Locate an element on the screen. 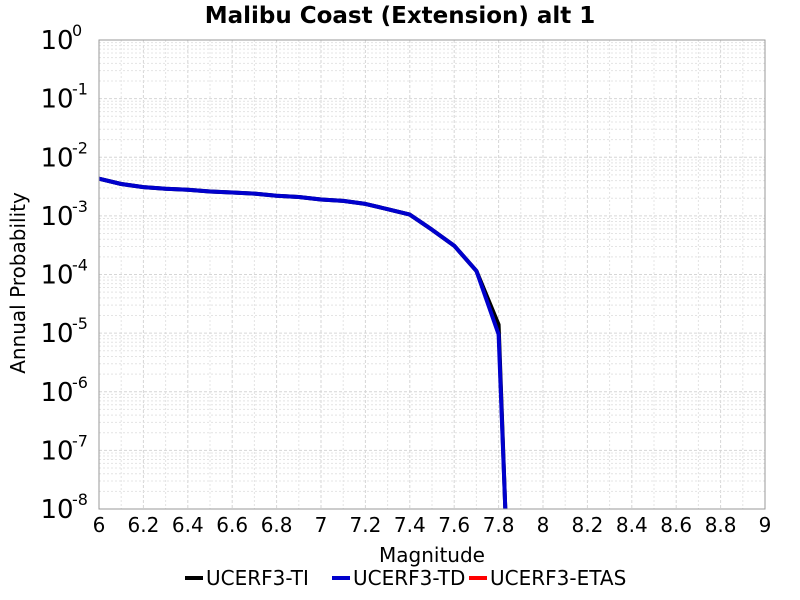  y-tick-exponent: -1 is located at coordinates (80, 89).